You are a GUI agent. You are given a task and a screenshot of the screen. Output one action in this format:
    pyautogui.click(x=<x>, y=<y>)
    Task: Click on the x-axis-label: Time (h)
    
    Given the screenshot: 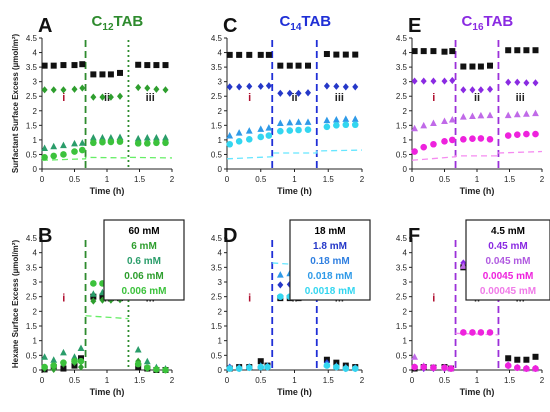 What is the action you would take?
    pyautogui.click(x=107, y=191)
    